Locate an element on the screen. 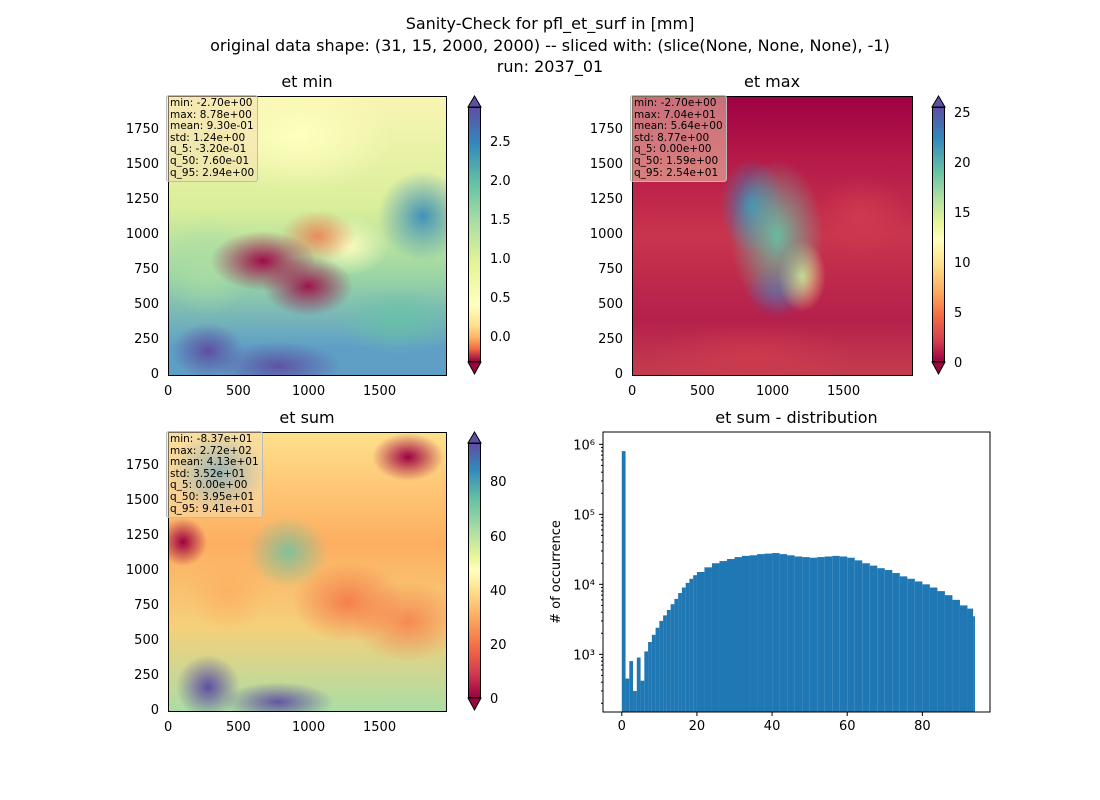 The height and width of the screenshot is (800, 1100). colorbar-tick: 2.0 is located at coordinates (500, 181).